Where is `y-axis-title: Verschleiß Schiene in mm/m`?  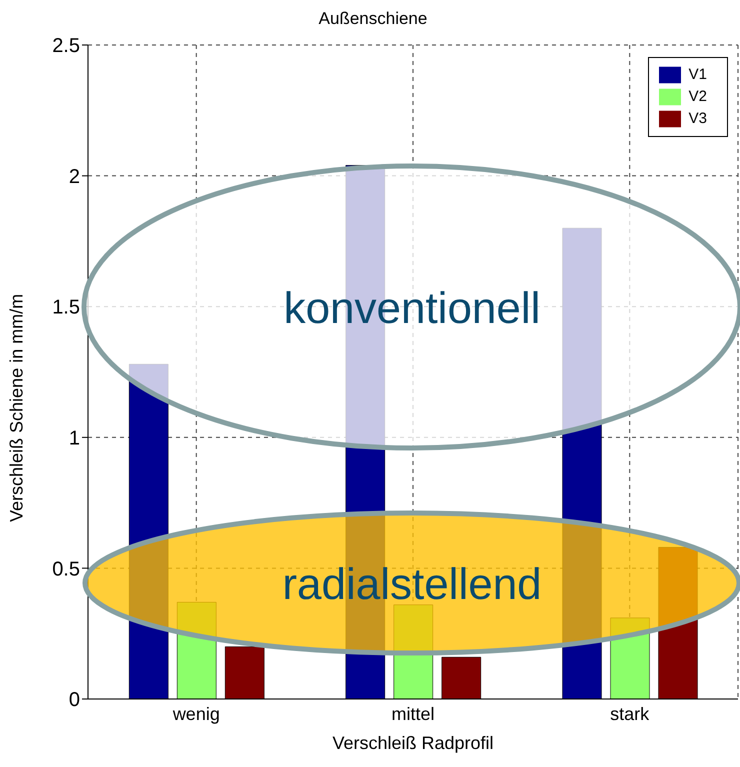
y-axis-title: Verschleiß Schiene in mm/m is located at coordinates (16, 408).